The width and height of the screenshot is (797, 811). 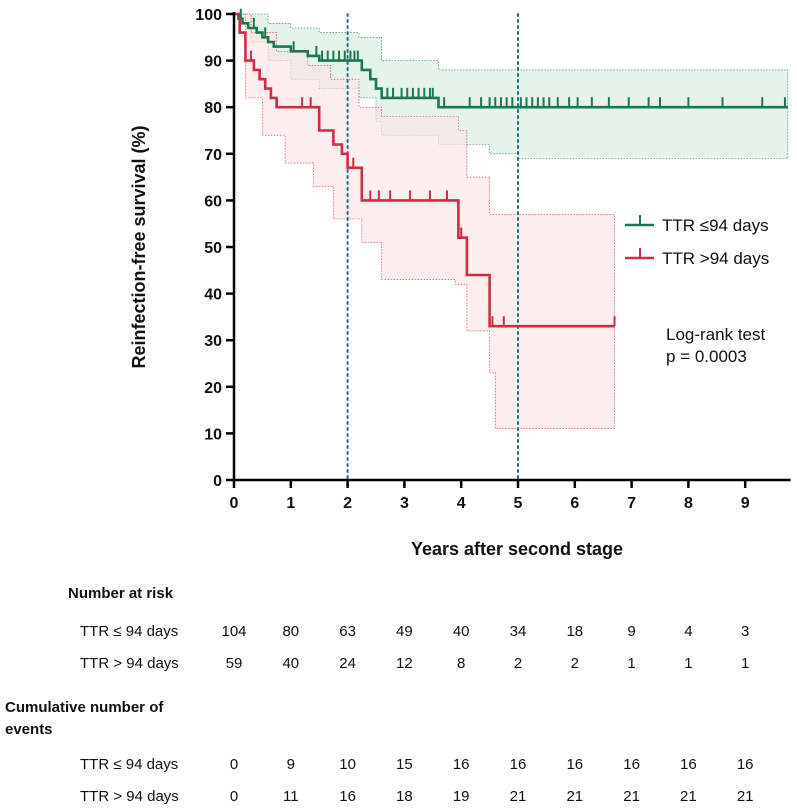 What do you see at coordinates (574, 631) in the screenshot?
I see `at-risk-ttr-le-94-6: 18` at bounding box center [574, 631].